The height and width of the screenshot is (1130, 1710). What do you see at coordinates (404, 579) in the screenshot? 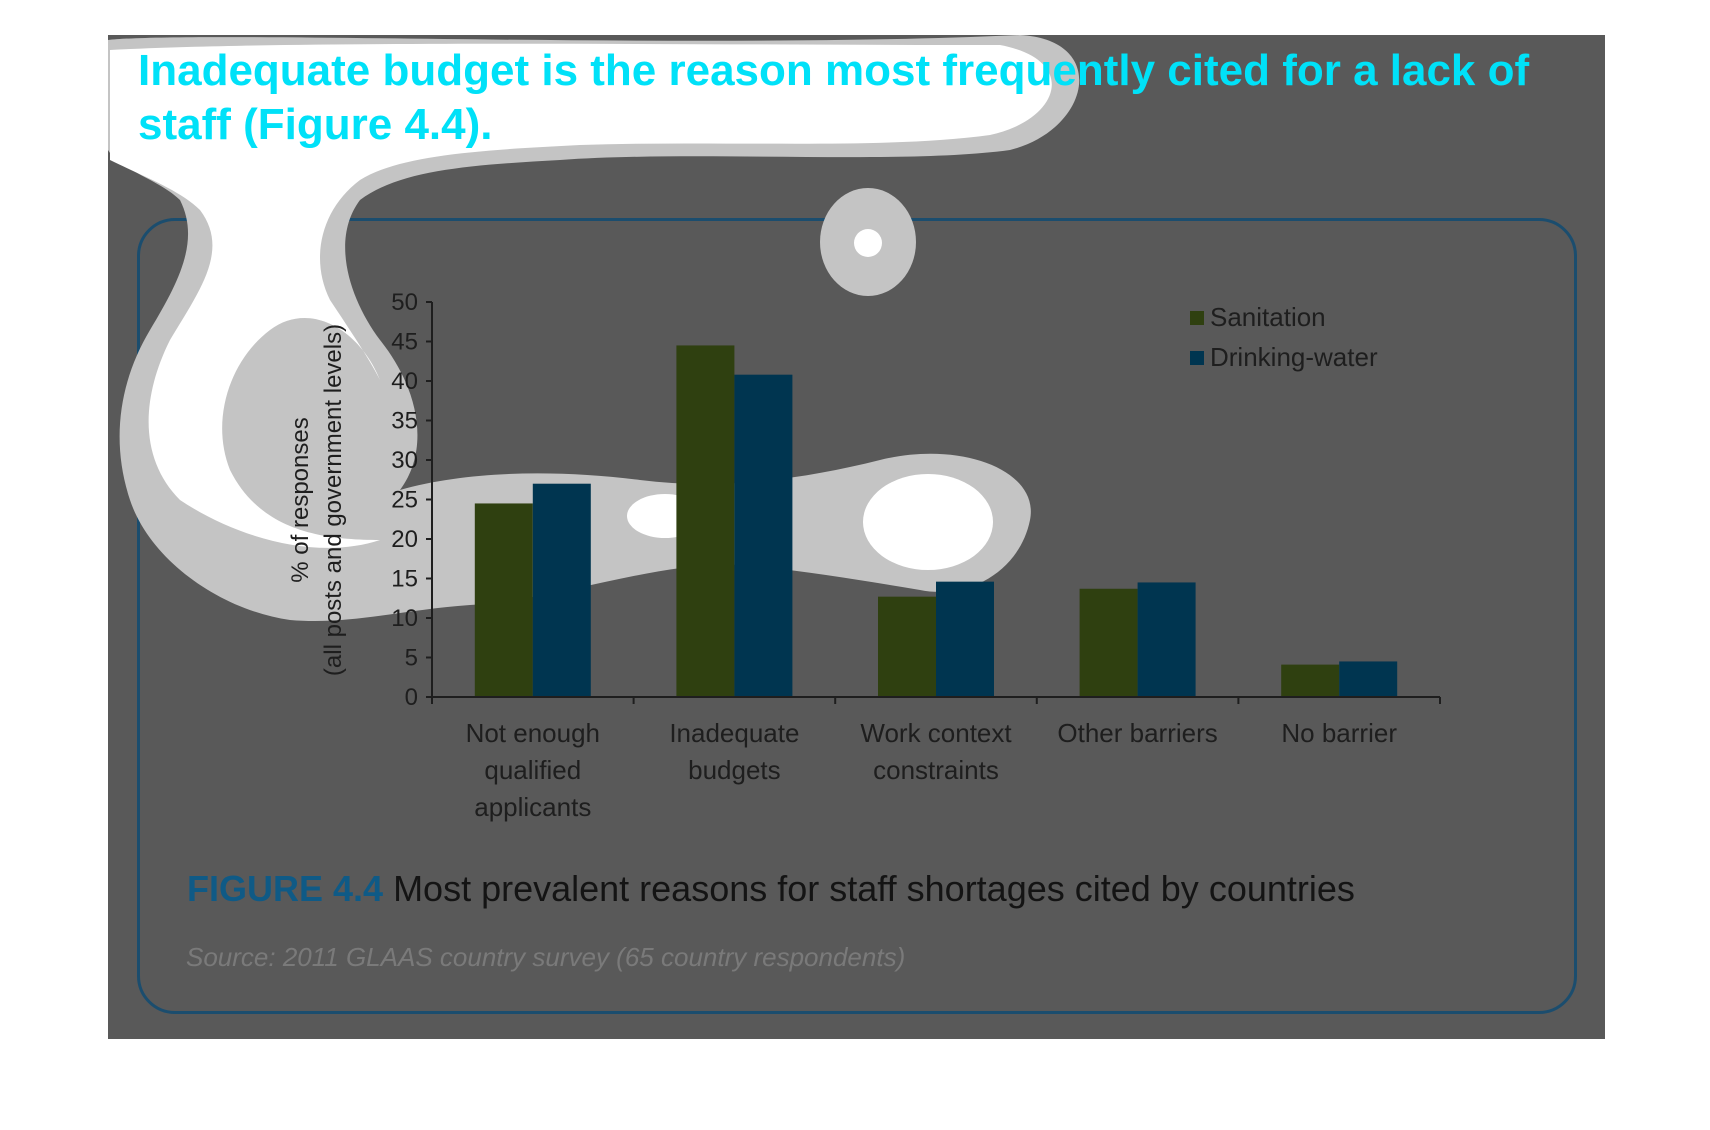
I see `y-tick-label: 15` at bounding box center [404, 579].